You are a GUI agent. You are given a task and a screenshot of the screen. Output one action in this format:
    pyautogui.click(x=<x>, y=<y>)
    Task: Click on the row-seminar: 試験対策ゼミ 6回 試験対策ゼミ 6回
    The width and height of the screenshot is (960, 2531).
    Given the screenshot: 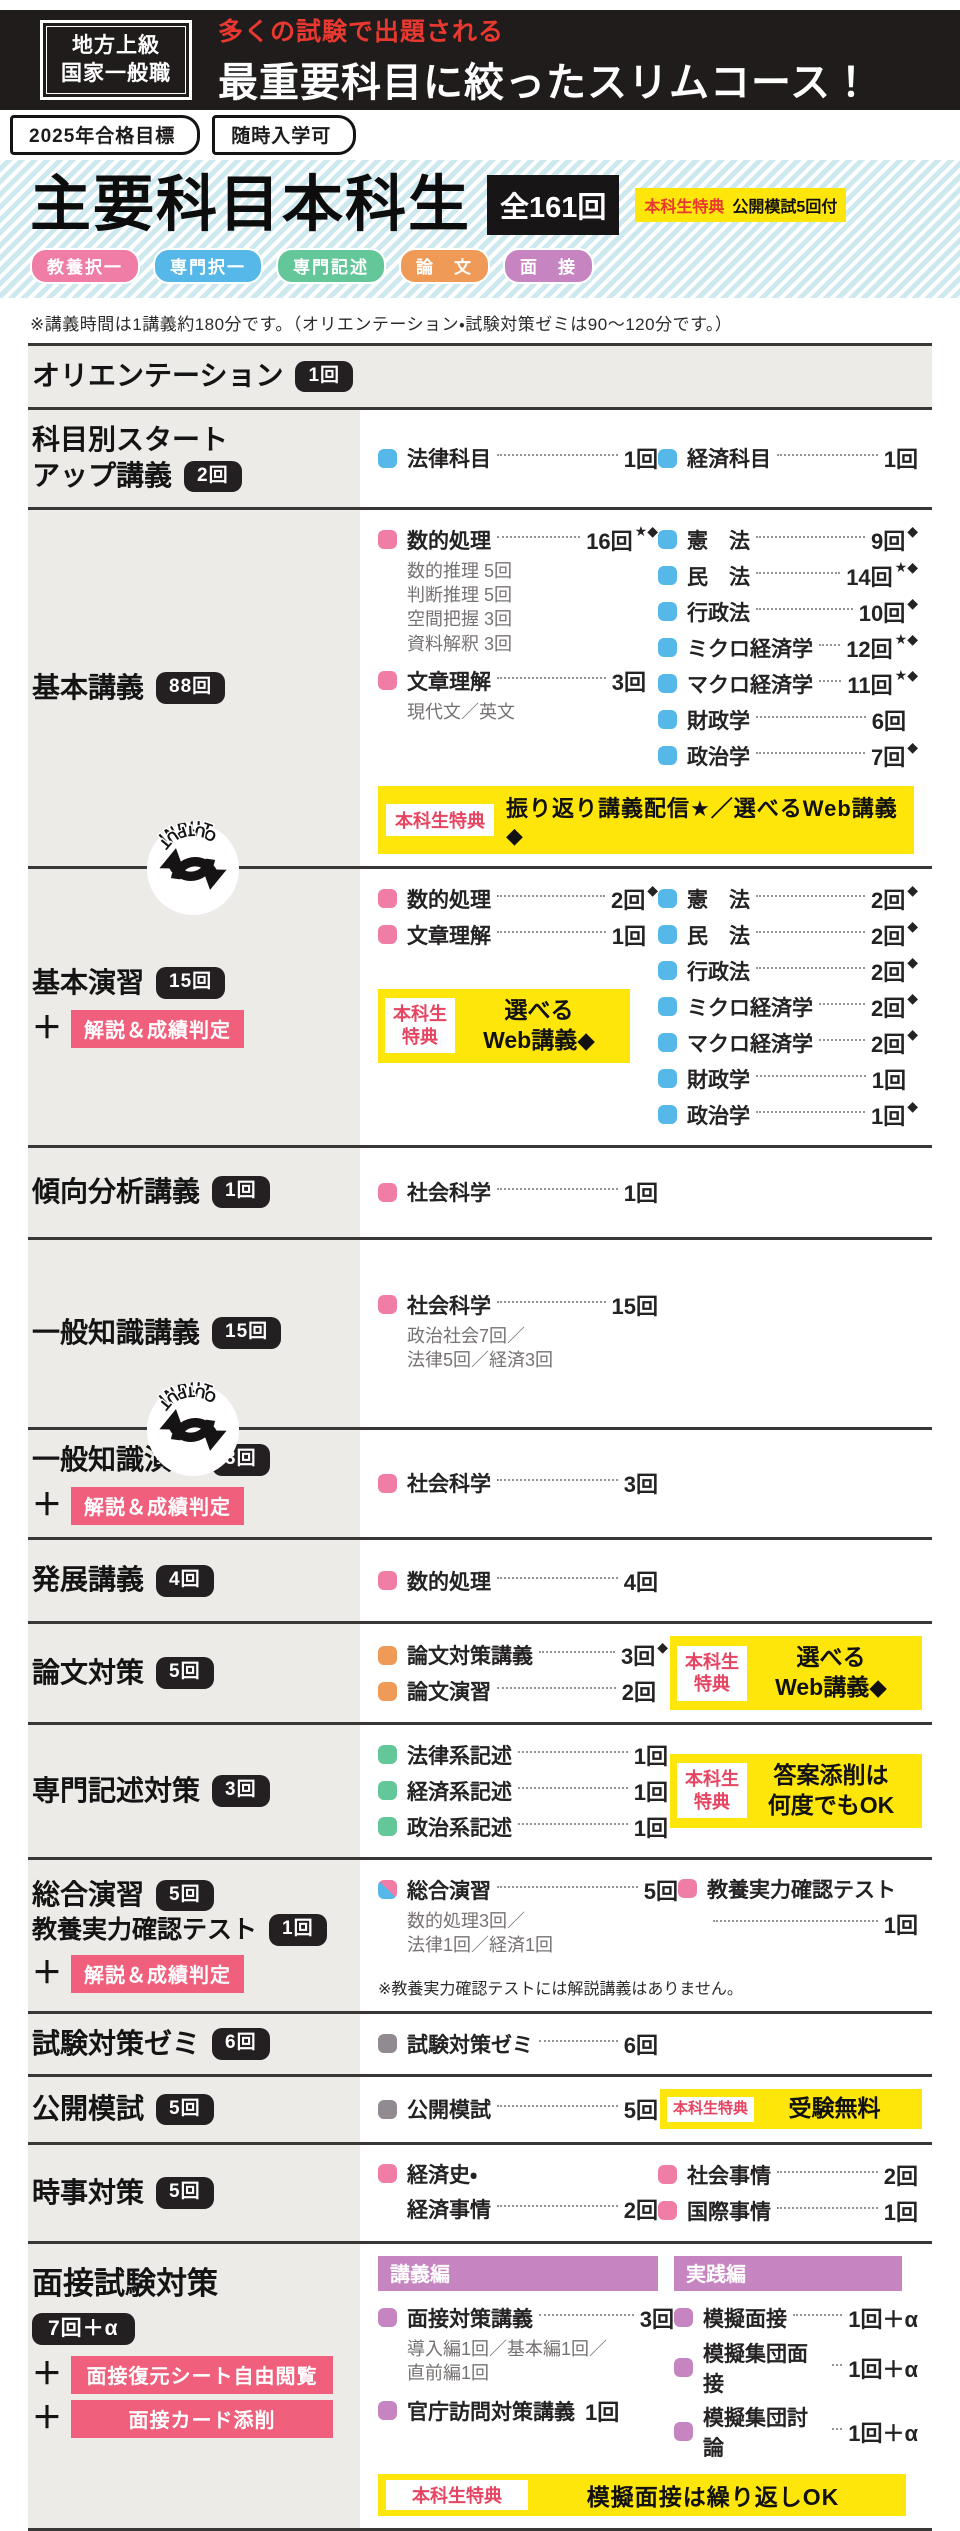 What is the action you would take?
    pyautogui.click(x=480, y=2045)
    